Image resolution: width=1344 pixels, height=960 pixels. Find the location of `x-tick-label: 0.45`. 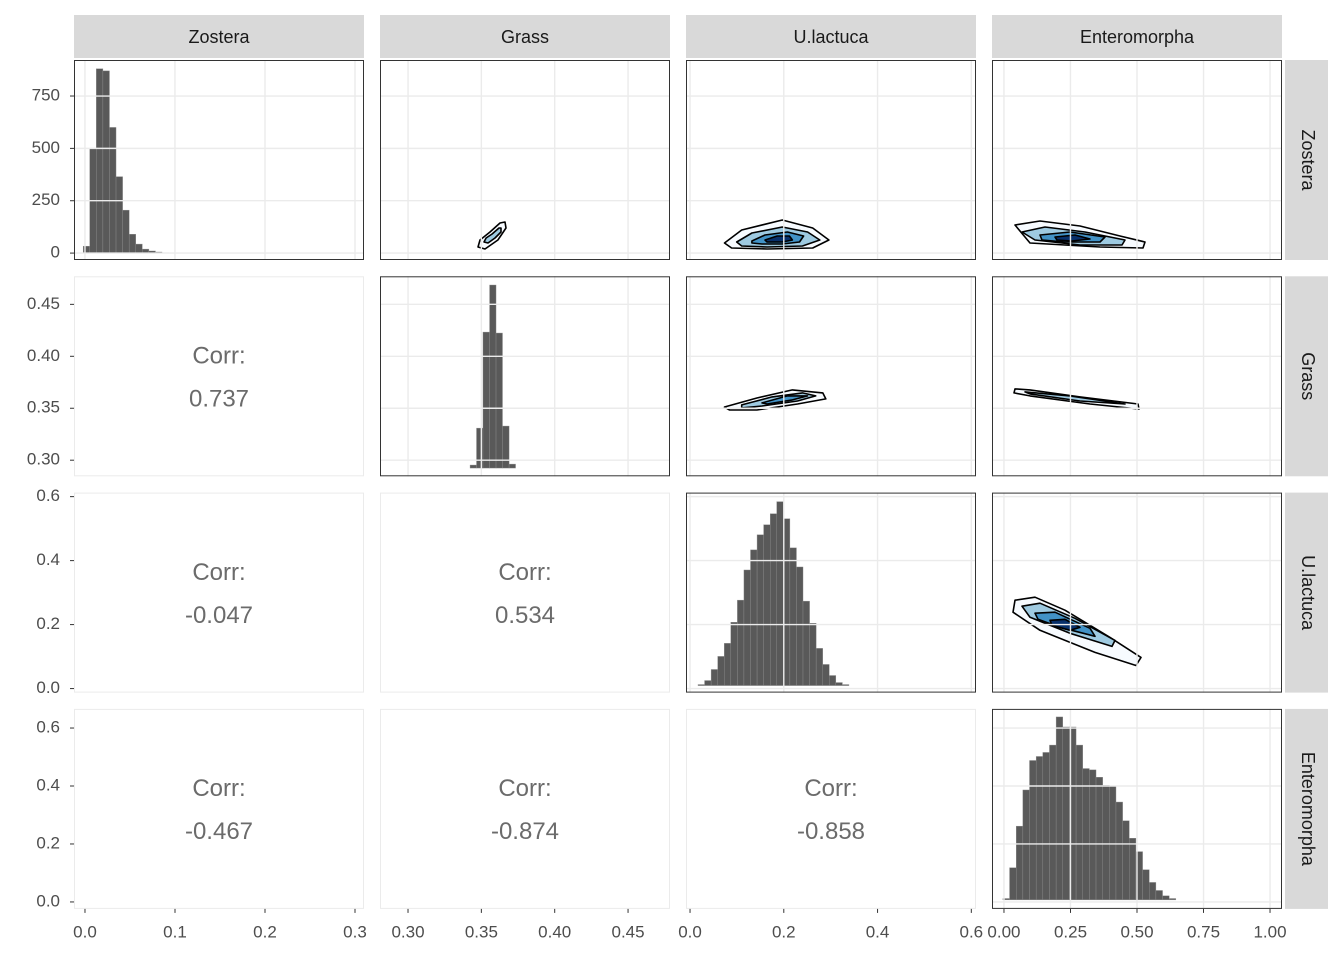

x-tick-label: 0.45 is located at coordinates (628, 931).